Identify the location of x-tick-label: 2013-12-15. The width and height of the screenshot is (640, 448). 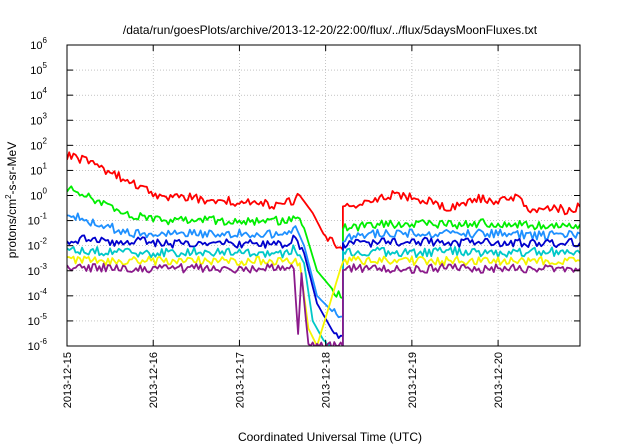
(68, 380).